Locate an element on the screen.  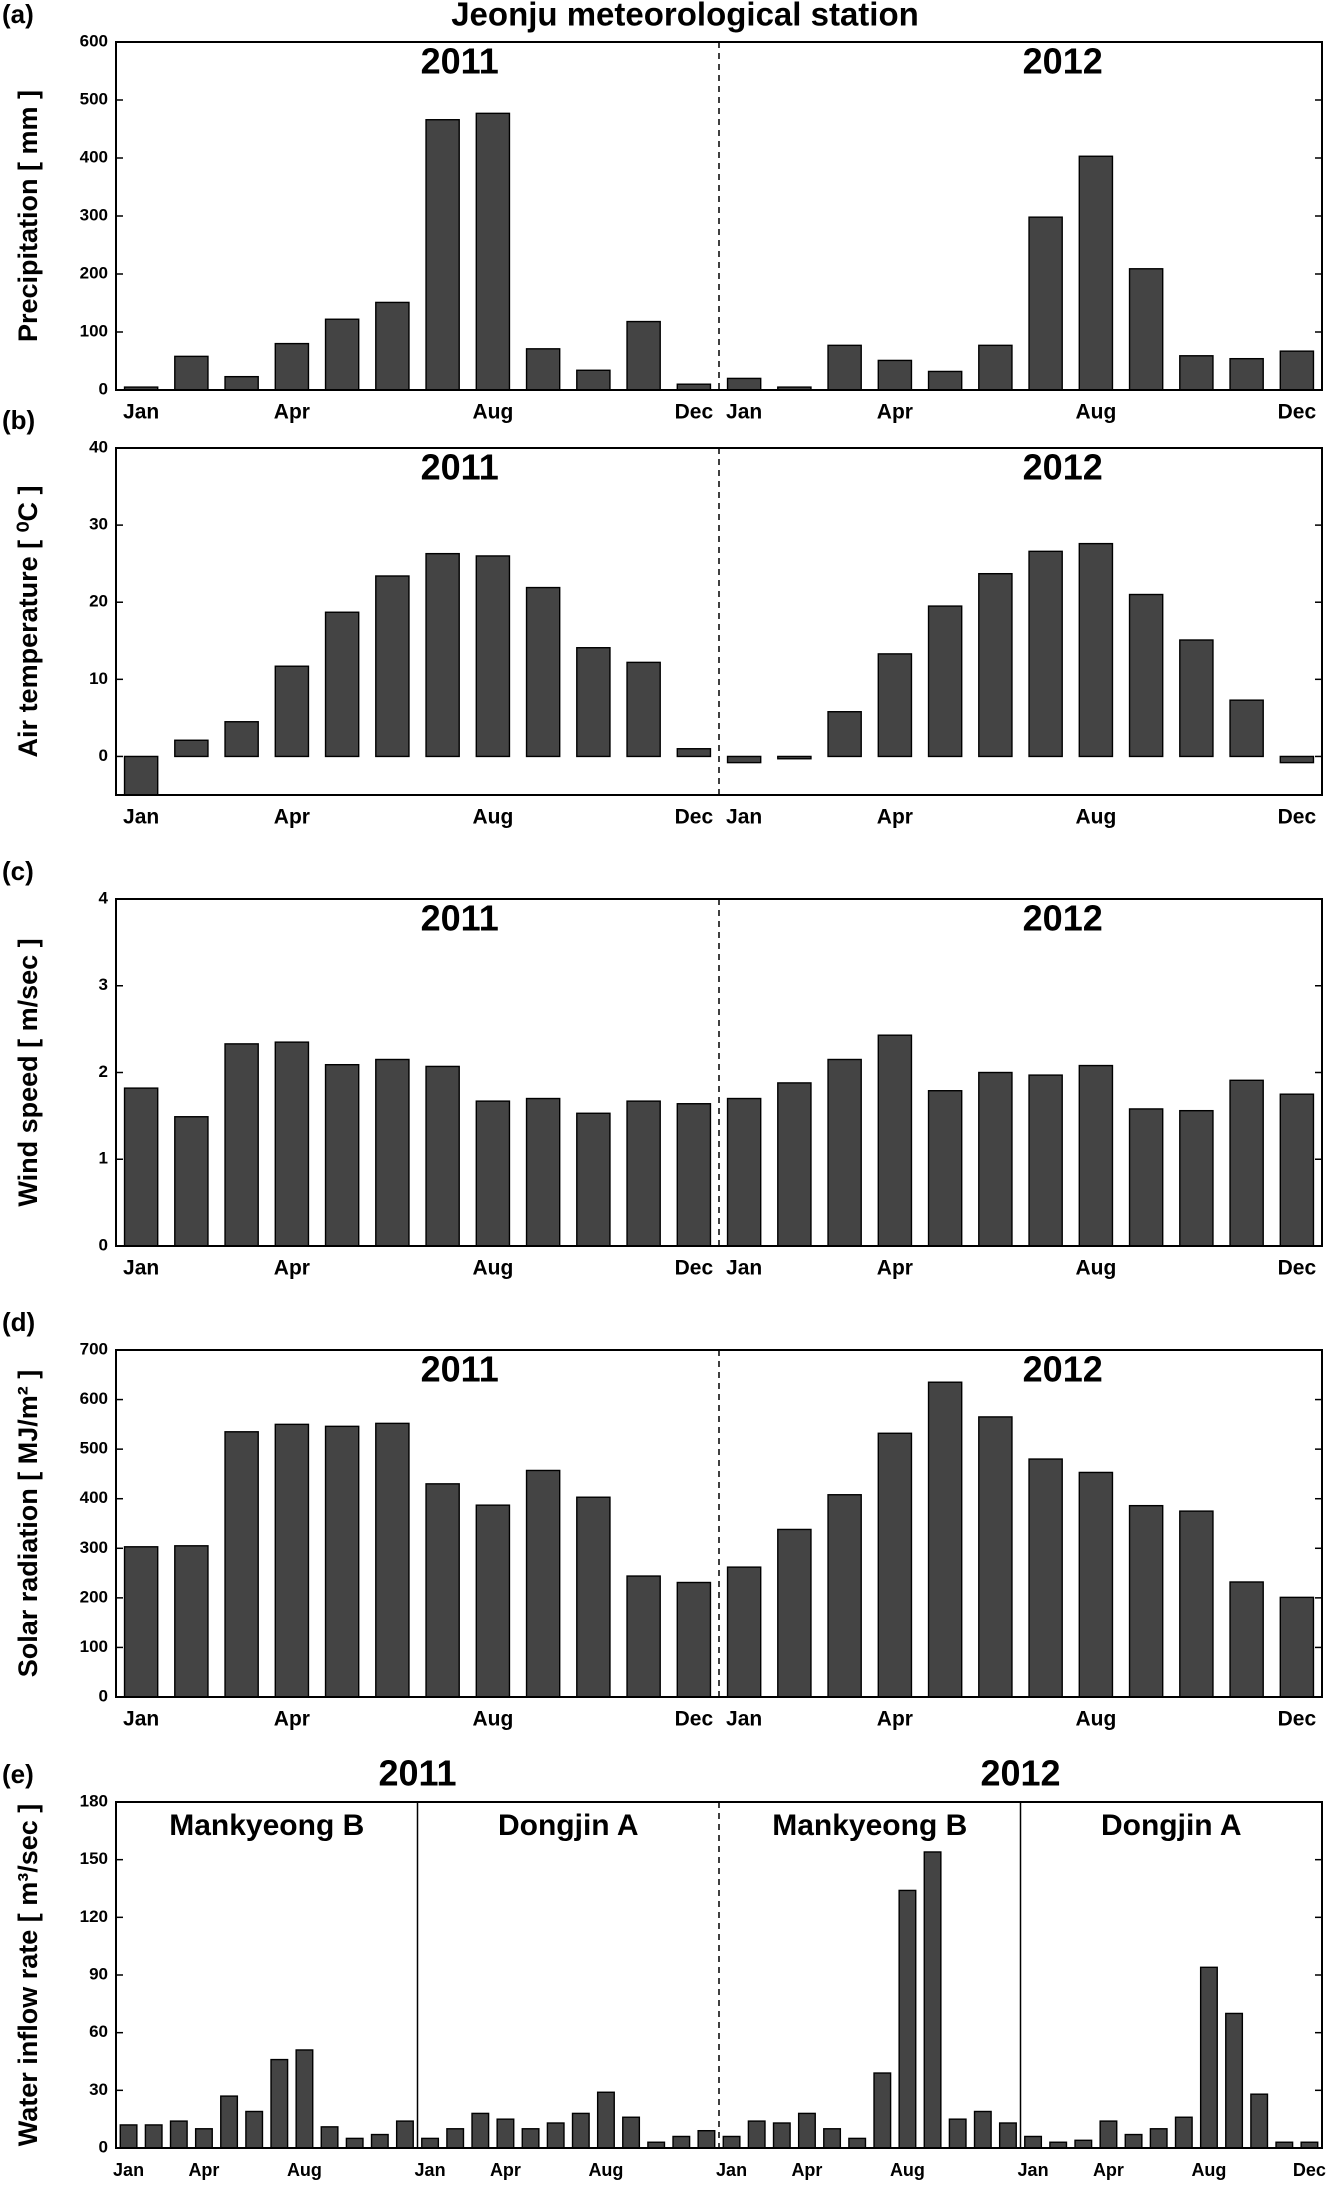
panel-label: (e) is located at coordinates (18, 1774).